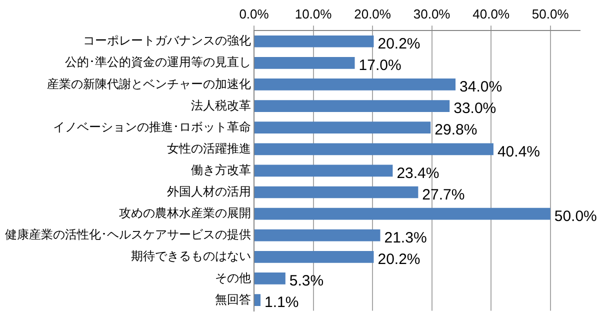 The image size is (600, 321). What do you see at coordinates (152, 127) in the screenshot?
I see `y-tick-label: イノベーションの推進･ロボット革命` at bounding box center [152, 127].